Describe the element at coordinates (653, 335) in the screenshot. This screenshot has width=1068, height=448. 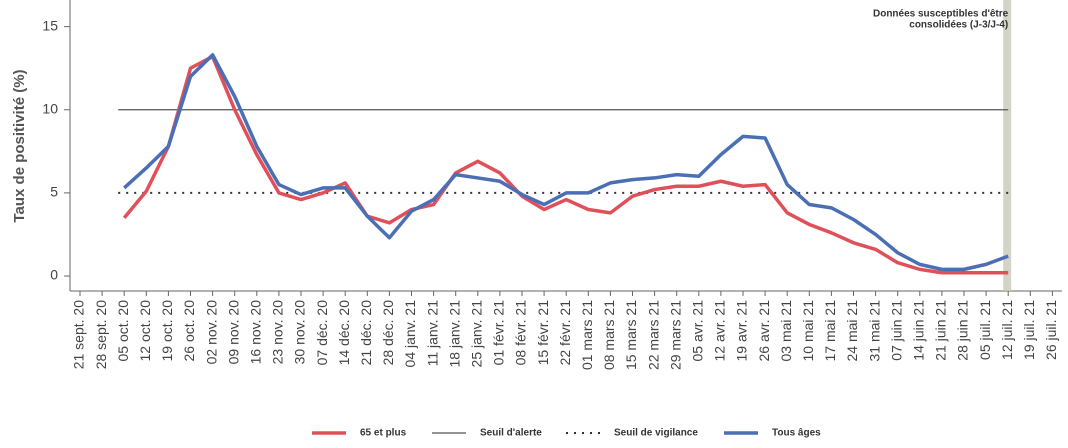
I see `x-tick-label: 22 mars 21` at that location.